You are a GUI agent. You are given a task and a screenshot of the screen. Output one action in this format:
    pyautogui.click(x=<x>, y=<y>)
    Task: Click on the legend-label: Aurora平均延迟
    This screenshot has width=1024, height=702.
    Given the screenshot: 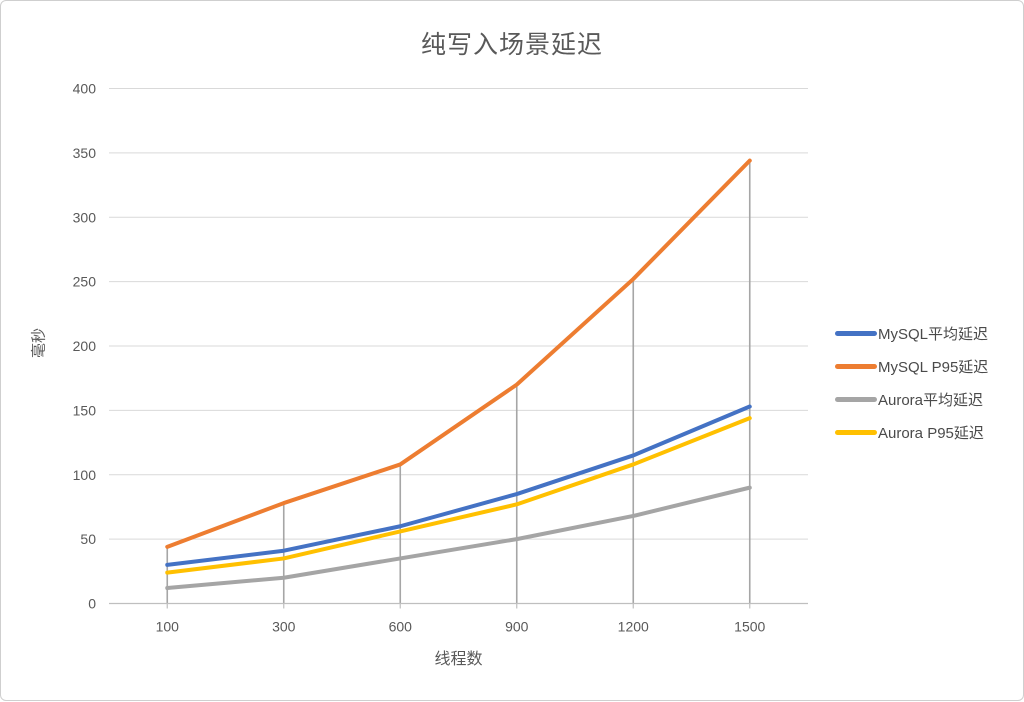 What is the action you would take?
    pyautogui.click(x=931, y=400)
    